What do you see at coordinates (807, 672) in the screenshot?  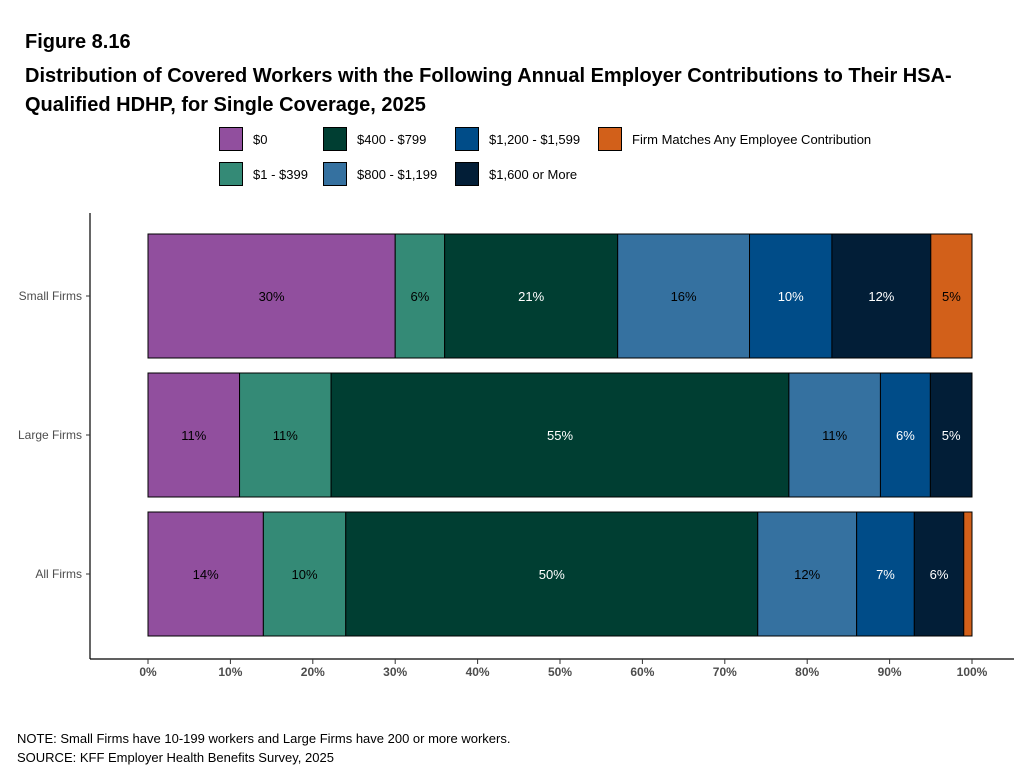 I see `x-tick-label: 80%` at bounding box center [807, 672].